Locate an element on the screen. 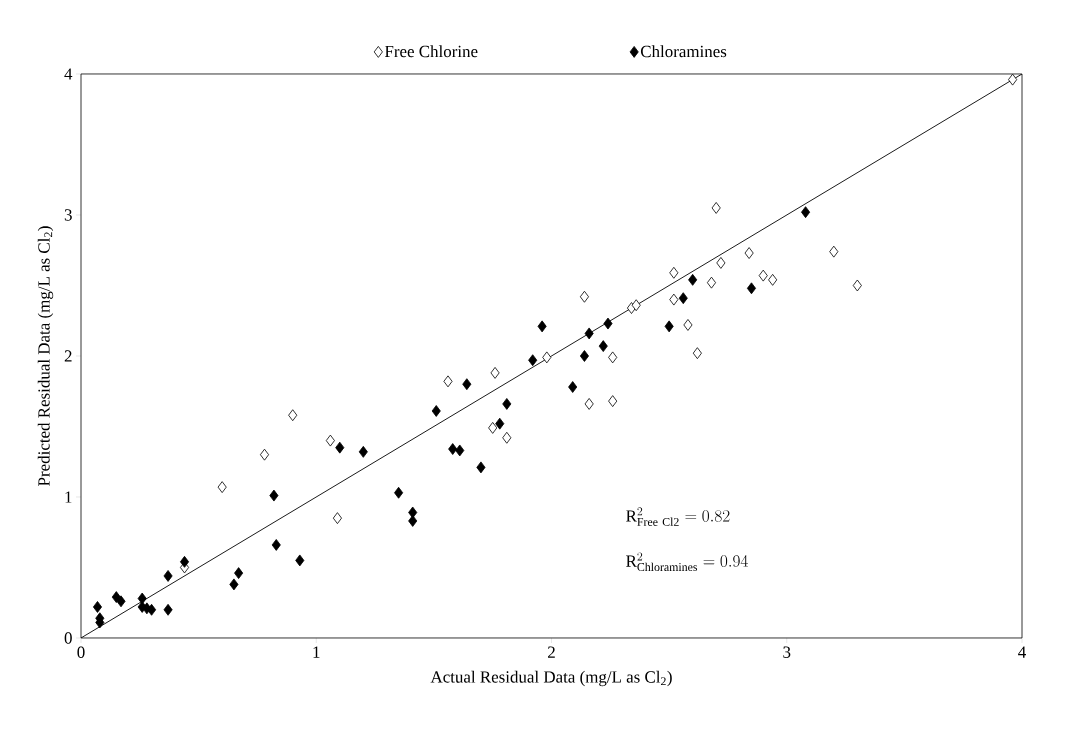  legend-label: Free Chlorine is located at coordinates (431, 51).